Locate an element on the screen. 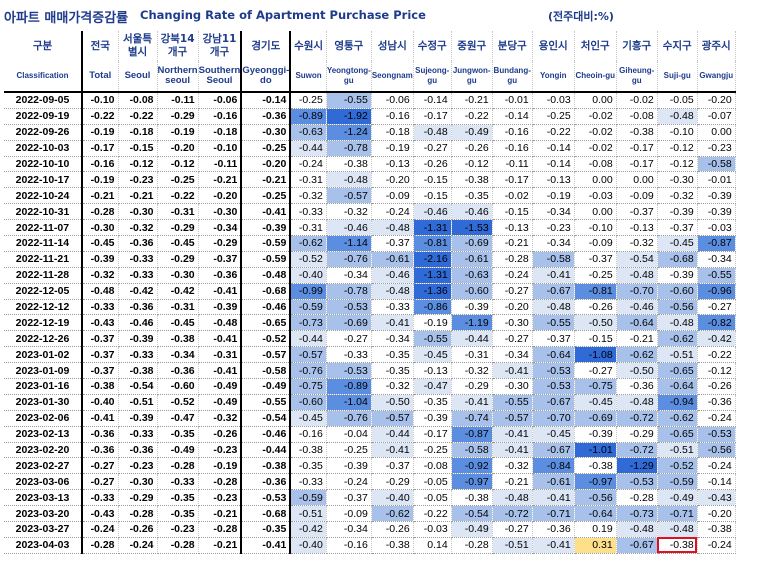 The height and width of the screenshot is (573, 773). row-date: 2022-09-26 is located at coordinates (43, 132).